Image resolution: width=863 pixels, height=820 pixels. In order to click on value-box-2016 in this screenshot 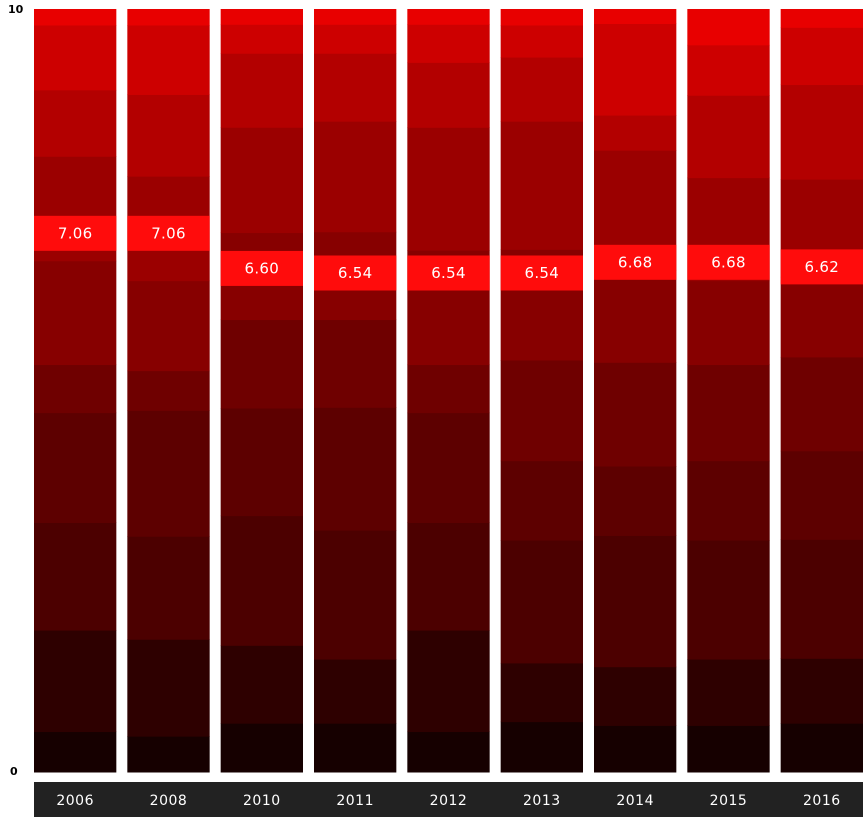, I will do `click(821, 267)`.